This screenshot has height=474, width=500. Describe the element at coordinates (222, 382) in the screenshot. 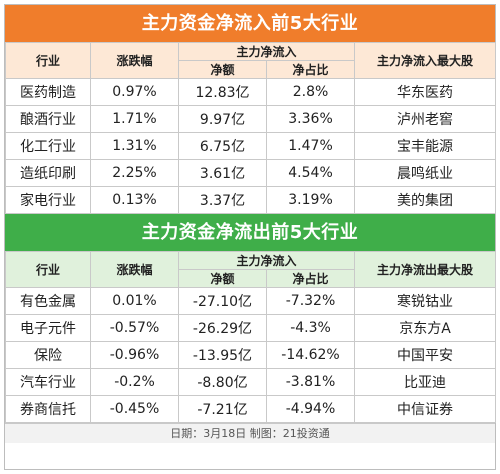

I see `amount-cell: -8.80亿` at that location.